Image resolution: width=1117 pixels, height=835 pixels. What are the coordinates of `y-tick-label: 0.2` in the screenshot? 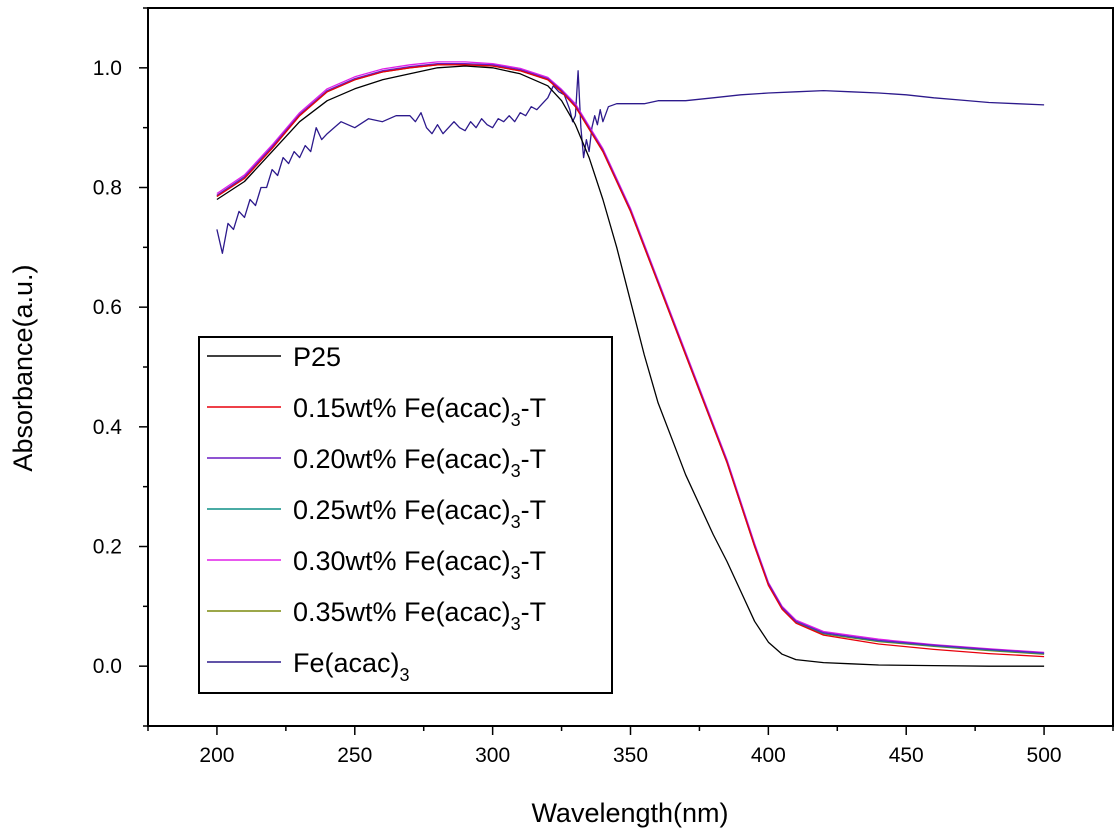 It's located at (107, 547).